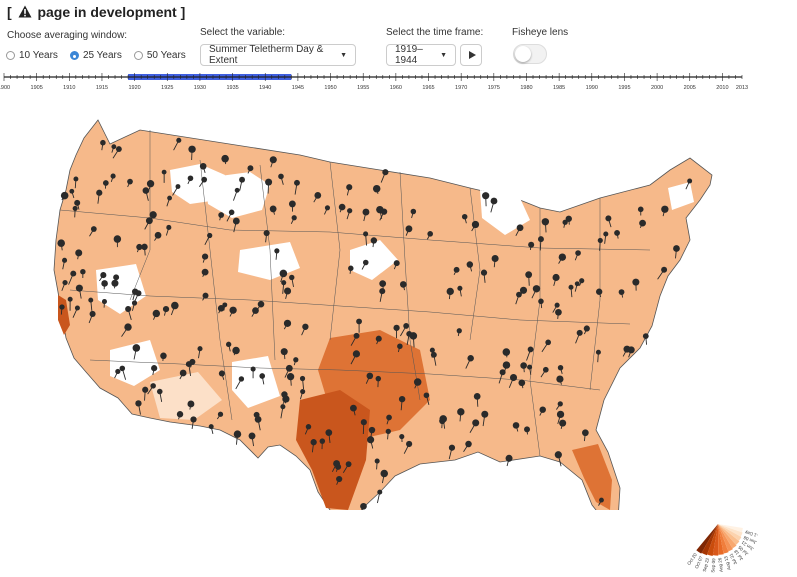 The image size is (797, 577). Describe the element at coordinates (471, 55) in the screenshot. I see `play-button` at that location.